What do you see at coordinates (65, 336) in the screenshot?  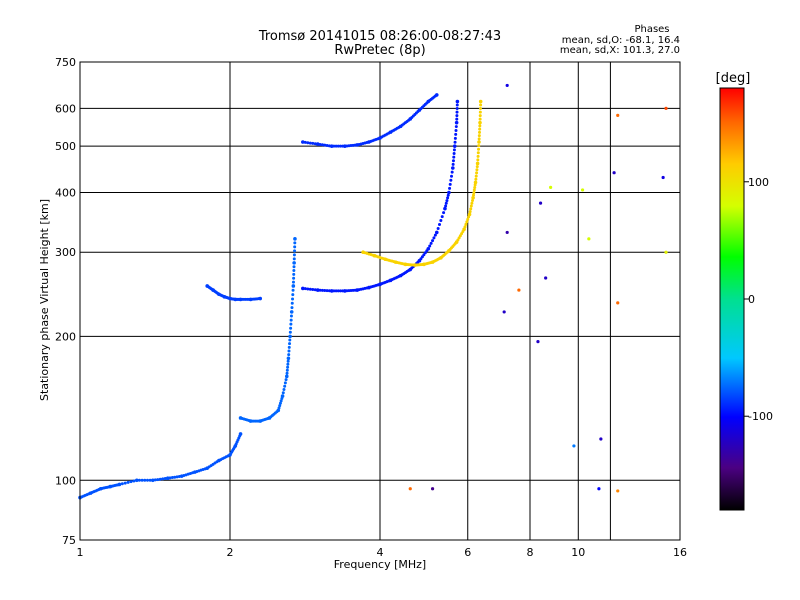 I see `y-tick-label: 200` at bounding box center [65, 336].